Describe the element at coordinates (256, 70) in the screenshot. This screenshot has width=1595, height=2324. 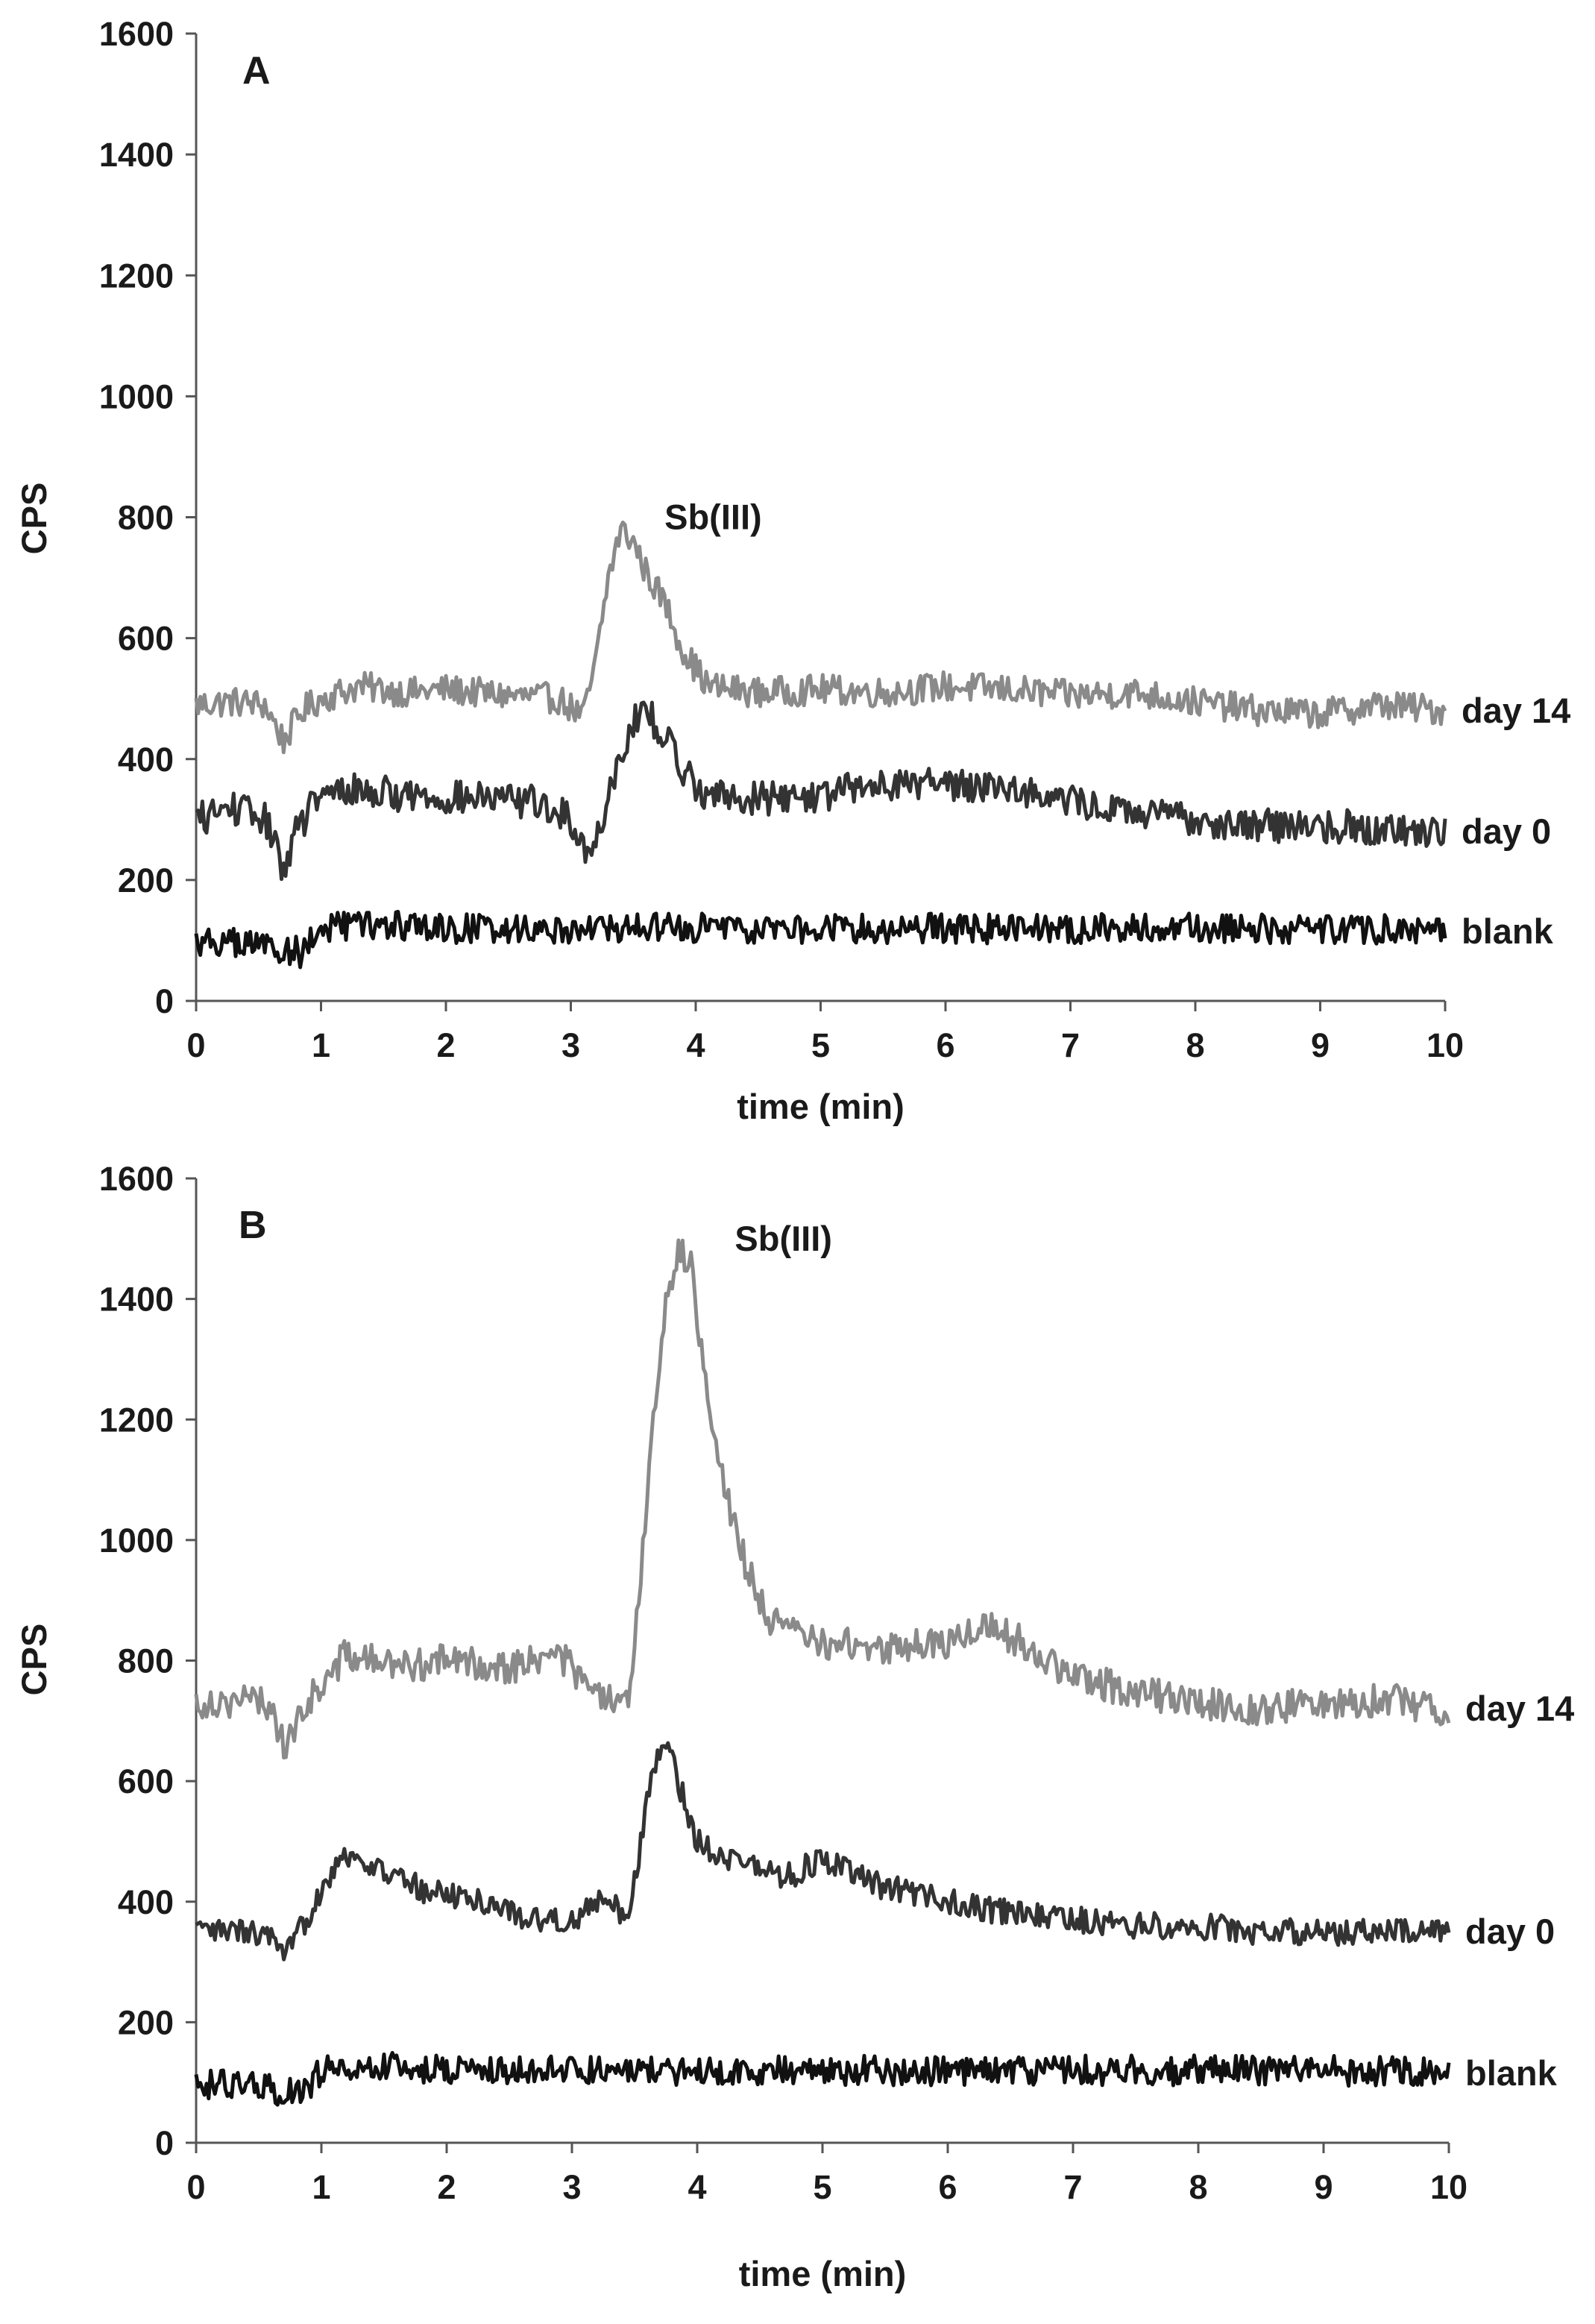
I see `panel-label: A` at that location.